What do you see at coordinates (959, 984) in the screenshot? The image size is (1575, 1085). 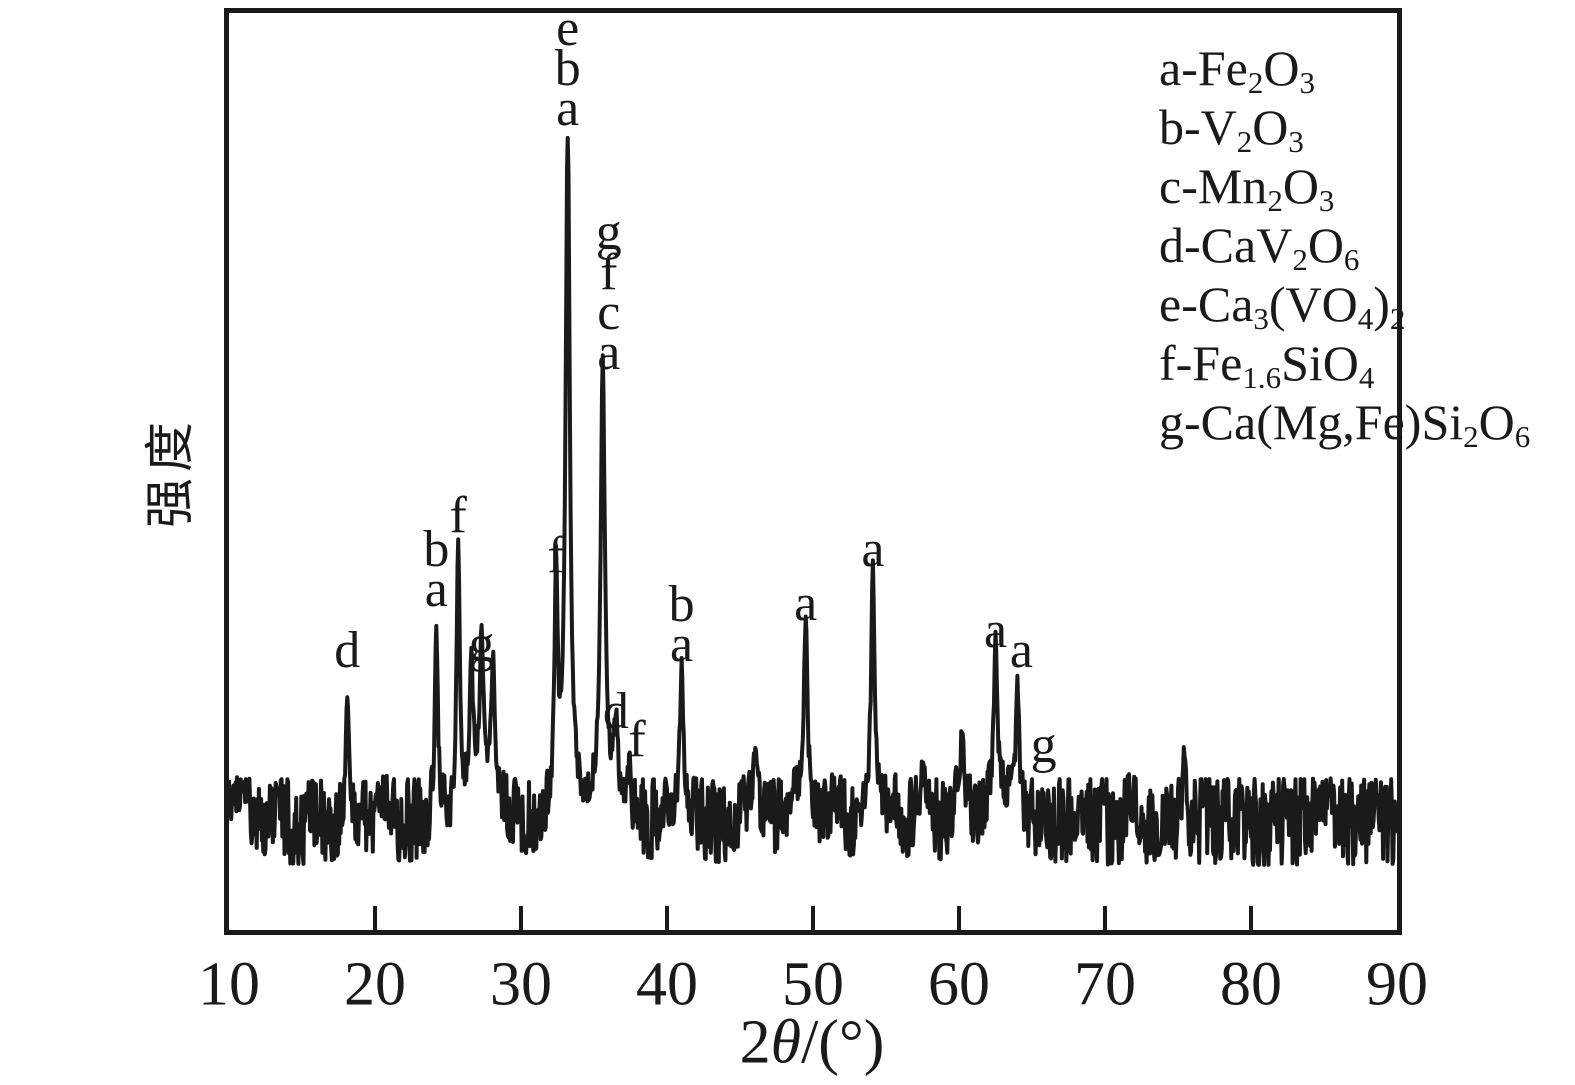 I see `x-tick-label-60: 60` at bounding box center [959, 984].